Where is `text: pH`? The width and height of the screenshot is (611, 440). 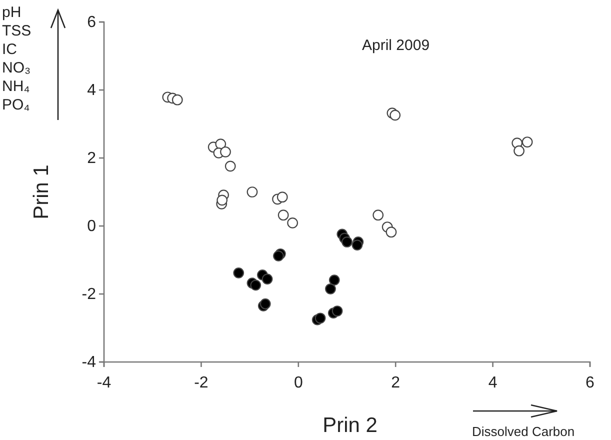 text: pH is located at coordinates (12, 12).